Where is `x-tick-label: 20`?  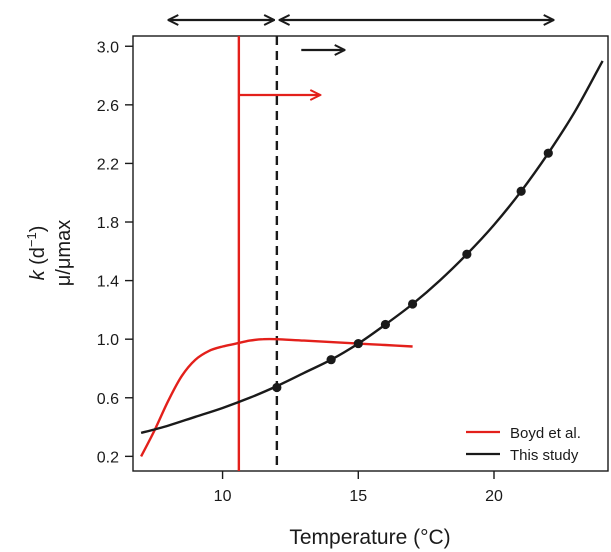
x-tick-label: 20 is located at coordinates (494, 496).